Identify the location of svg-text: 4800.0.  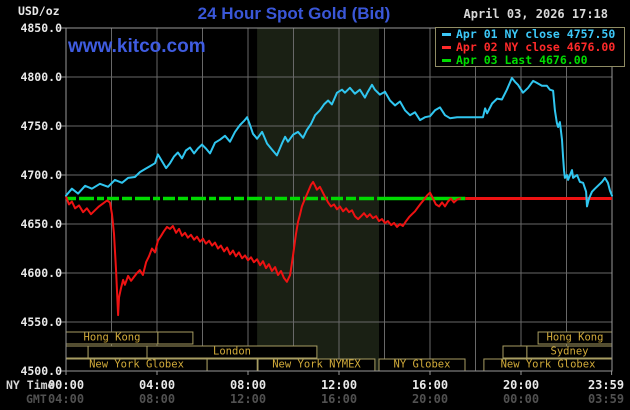
(41, 77).